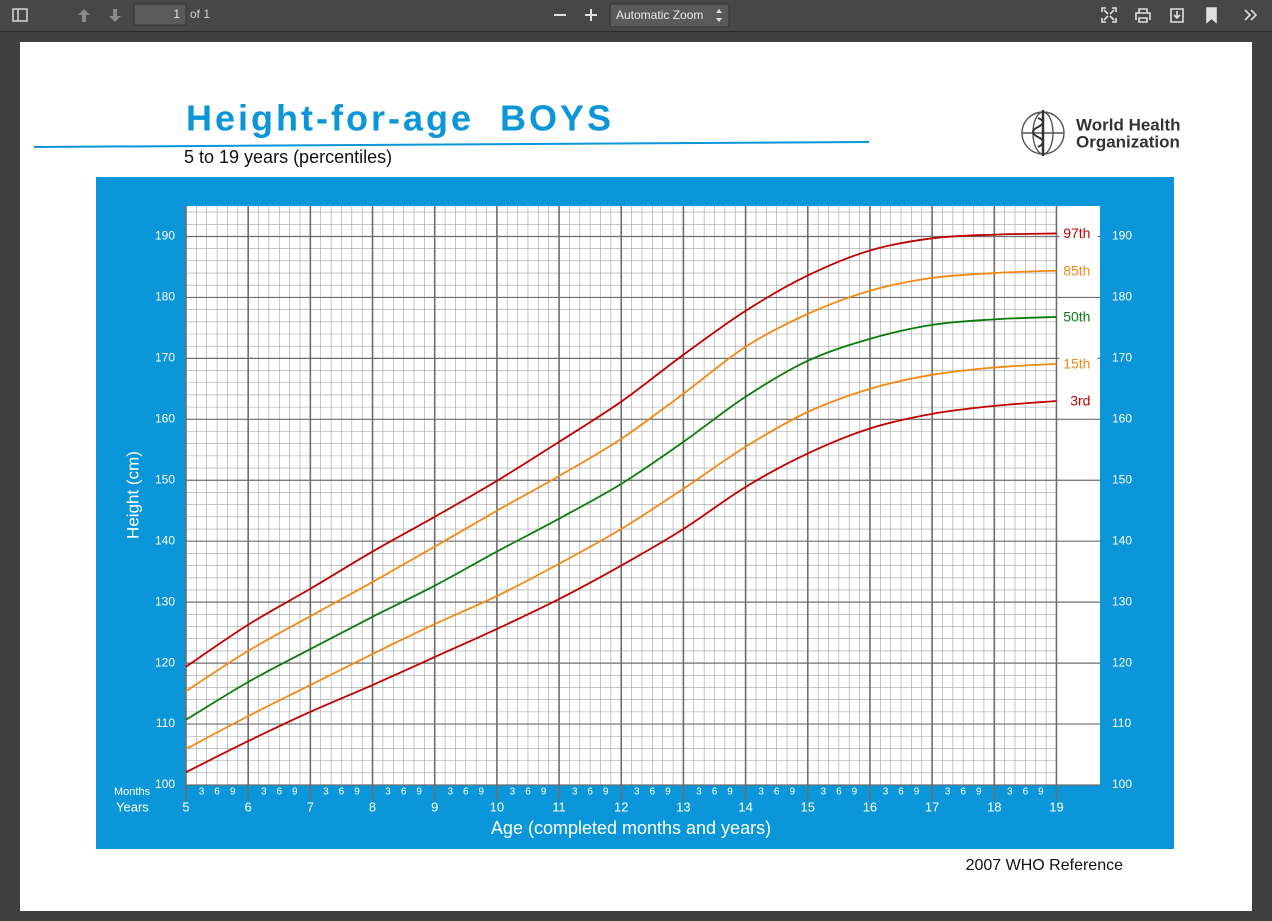 This screenshot has height=921, width=1272. What do you see at coordinates (1121, 723) in the screenshot?
I see `y-tick-label-right: 110` at bounding box center [1121, 723].